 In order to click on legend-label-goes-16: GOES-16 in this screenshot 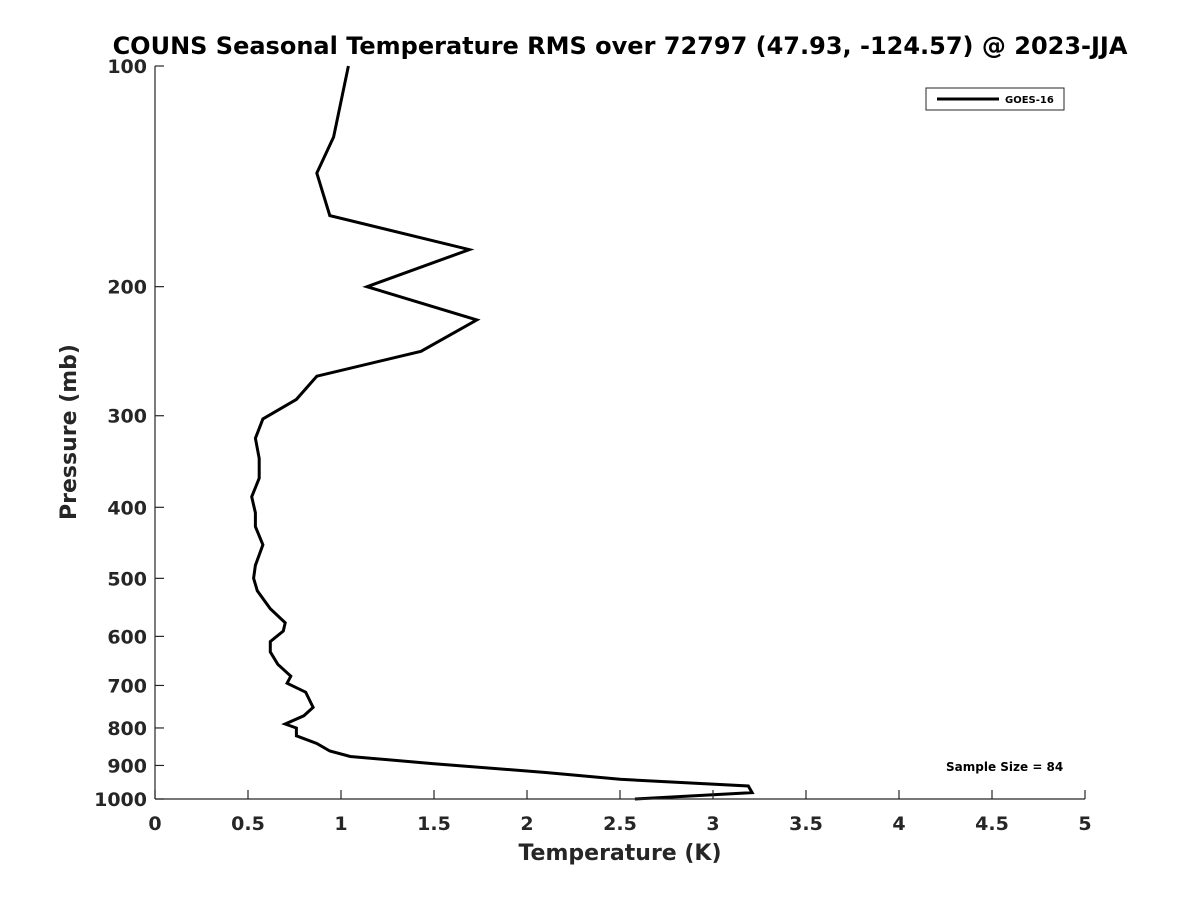, I will do `click(1029, 100)`.